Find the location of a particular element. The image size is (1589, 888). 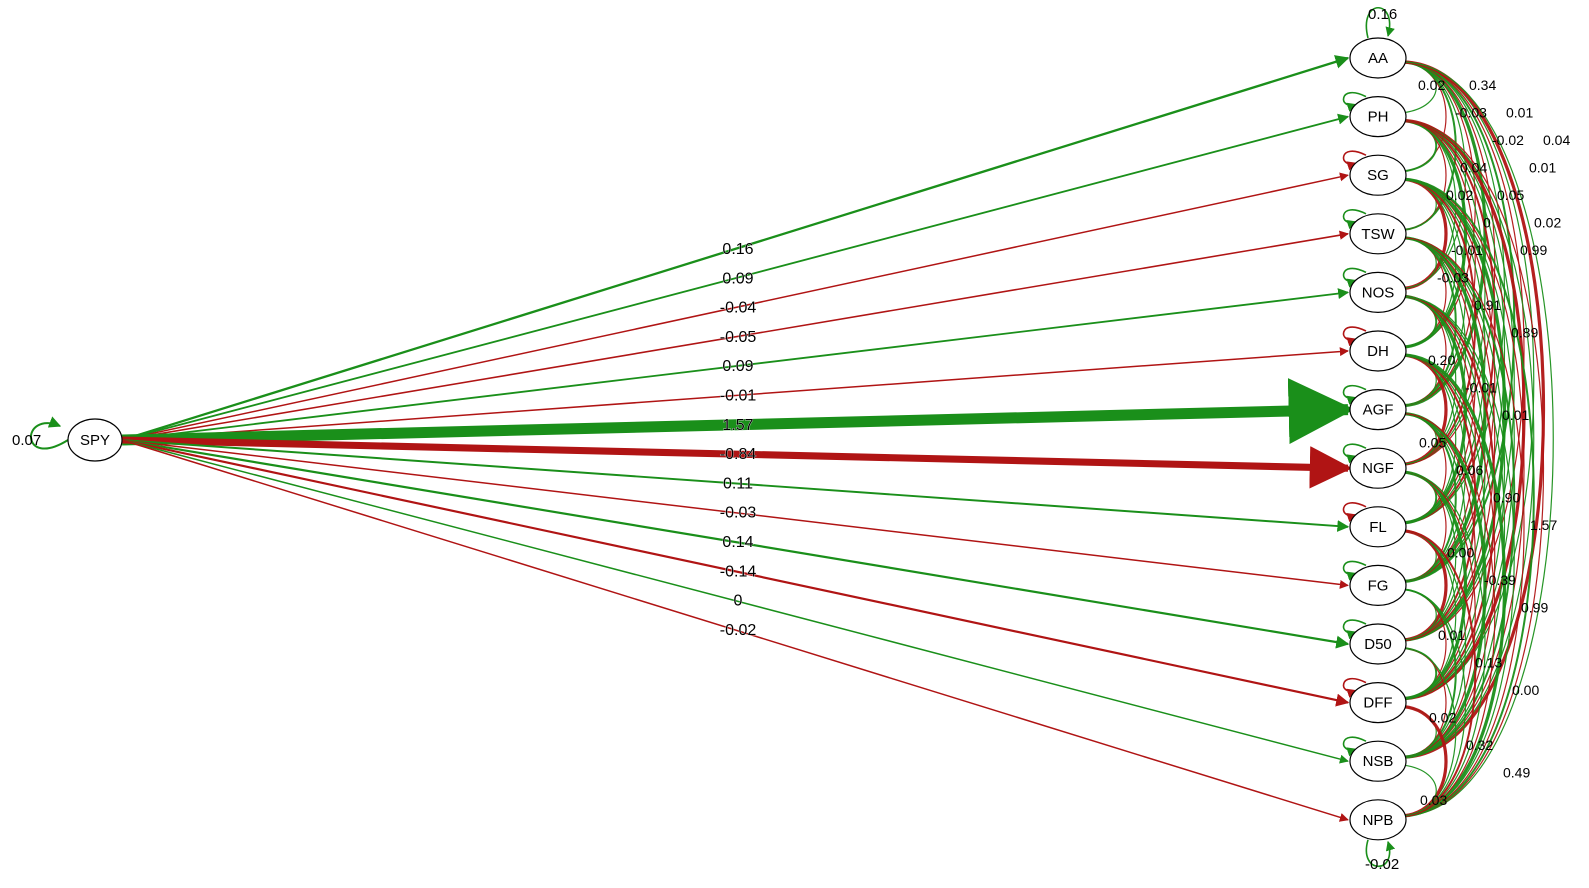

node-ph: PH is located at coordinates (1378, 116).